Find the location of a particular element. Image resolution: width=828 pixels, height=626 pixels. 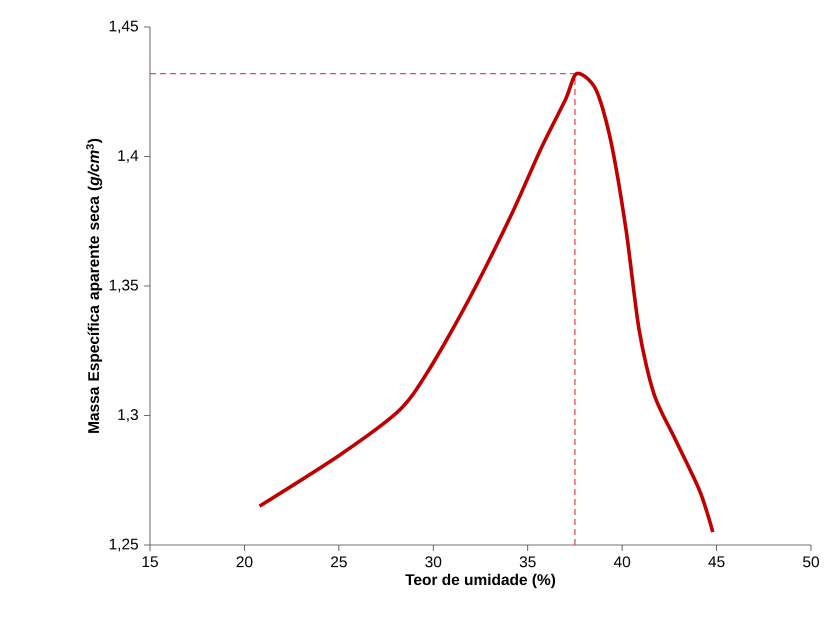

y-tick-label: 1,3 is located at coordinates (128, 415).